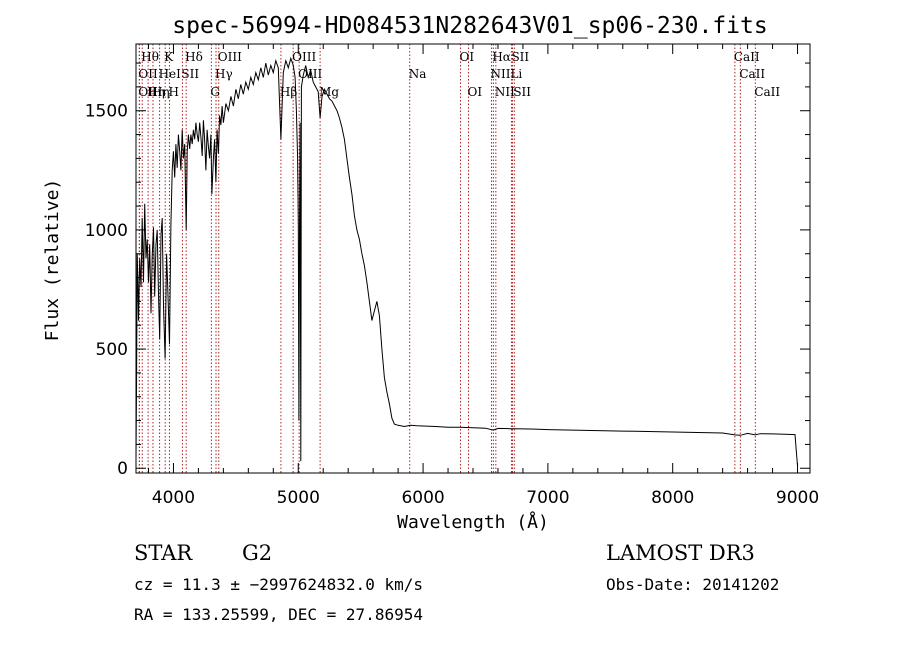 This screenshot has width=900, height=649. Describe the element at coordinates (190, 74) in the screenshot. I see `line-label-8: SII` at that location.